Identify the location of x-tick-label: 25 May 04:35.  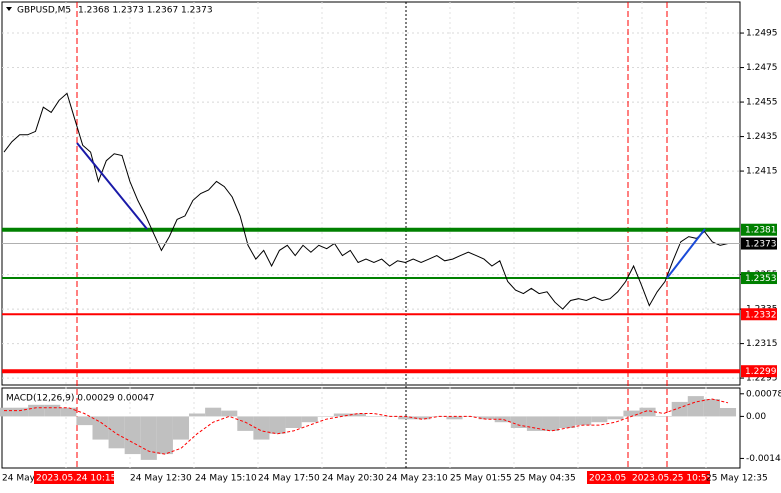
(545, 479).